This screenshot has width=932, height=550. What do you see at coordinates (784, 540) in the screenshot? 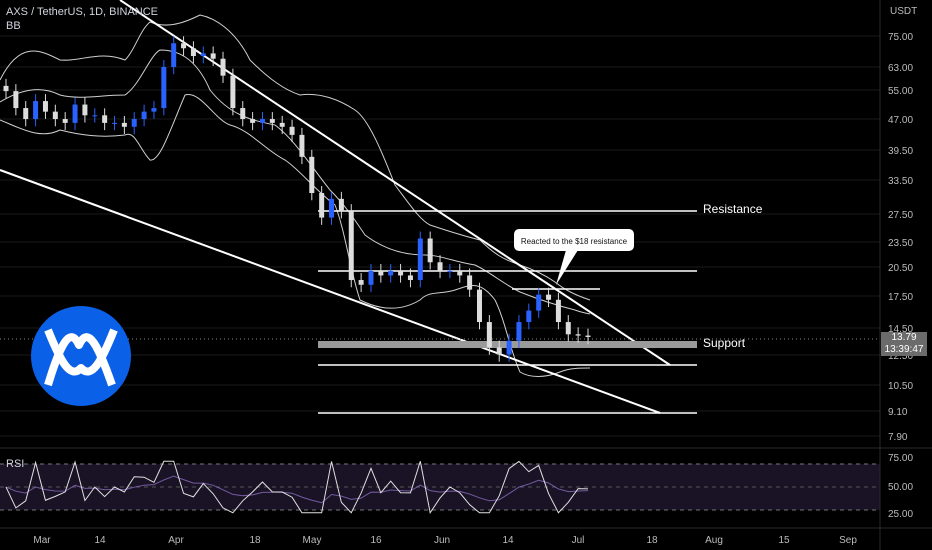
I see `time-tick-label: 15` at bounding box center [784, 540].